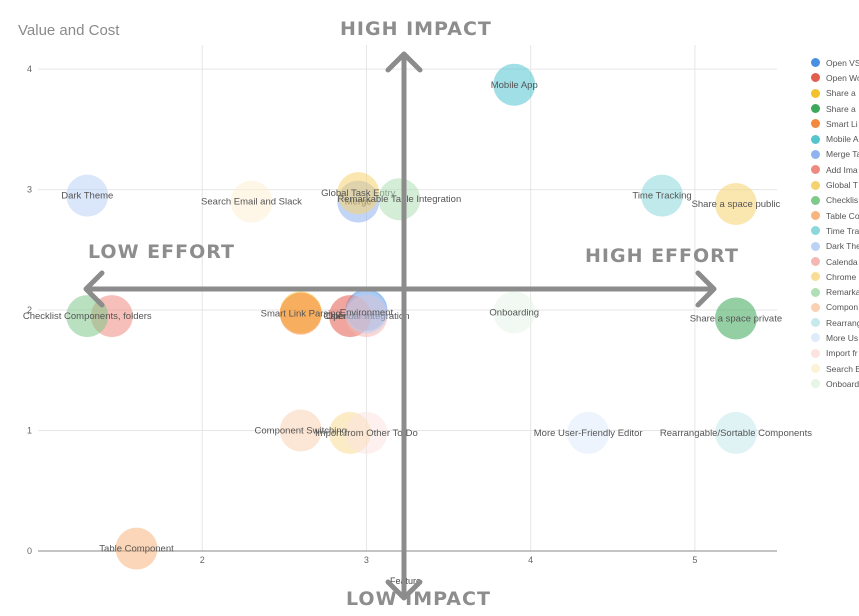  What do you see at coordinates (842, 261) in the screenshot?
I see `legend-label: Calenda` at bounding box center [842, 261].